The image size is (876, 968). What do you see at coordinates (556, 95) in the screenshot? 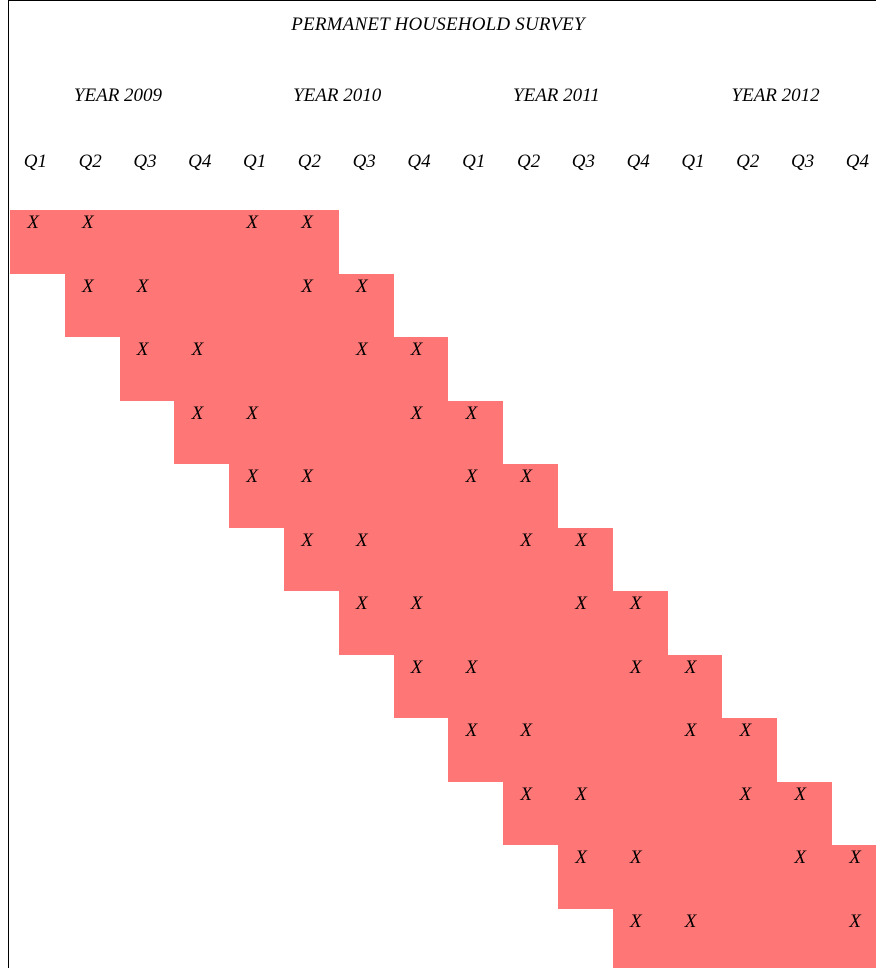
I see `year-header: YEAR 2011` at bounding box center [556, 95].